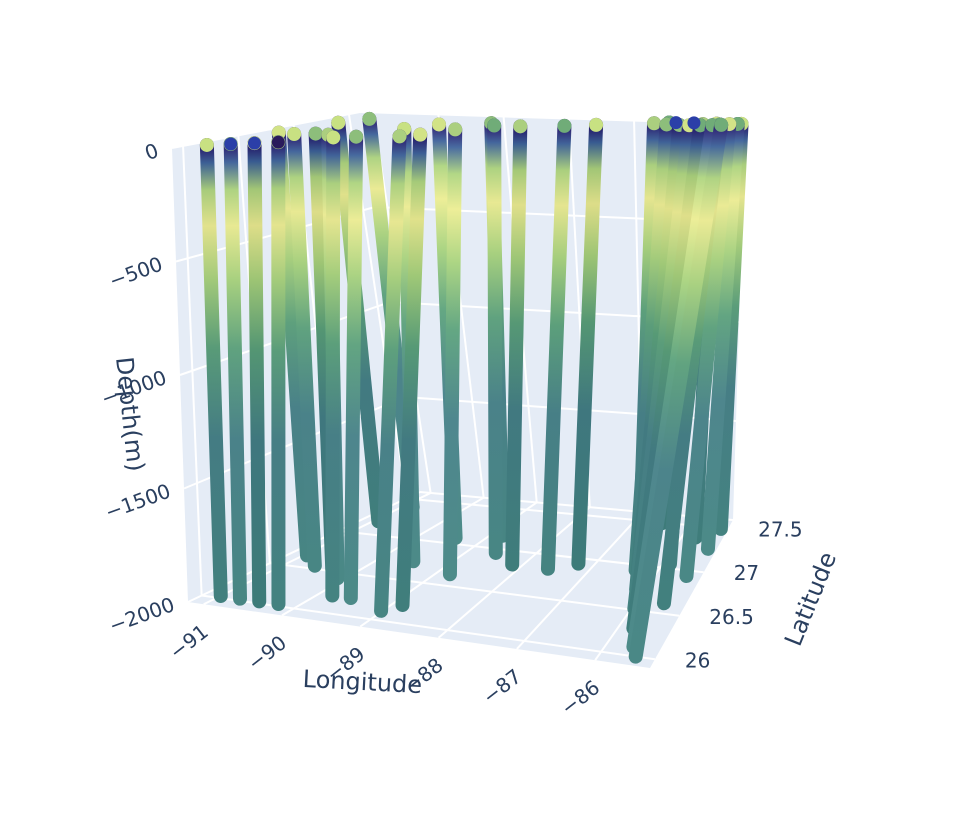  I want to click on y-grid-line, so click(192, 370).